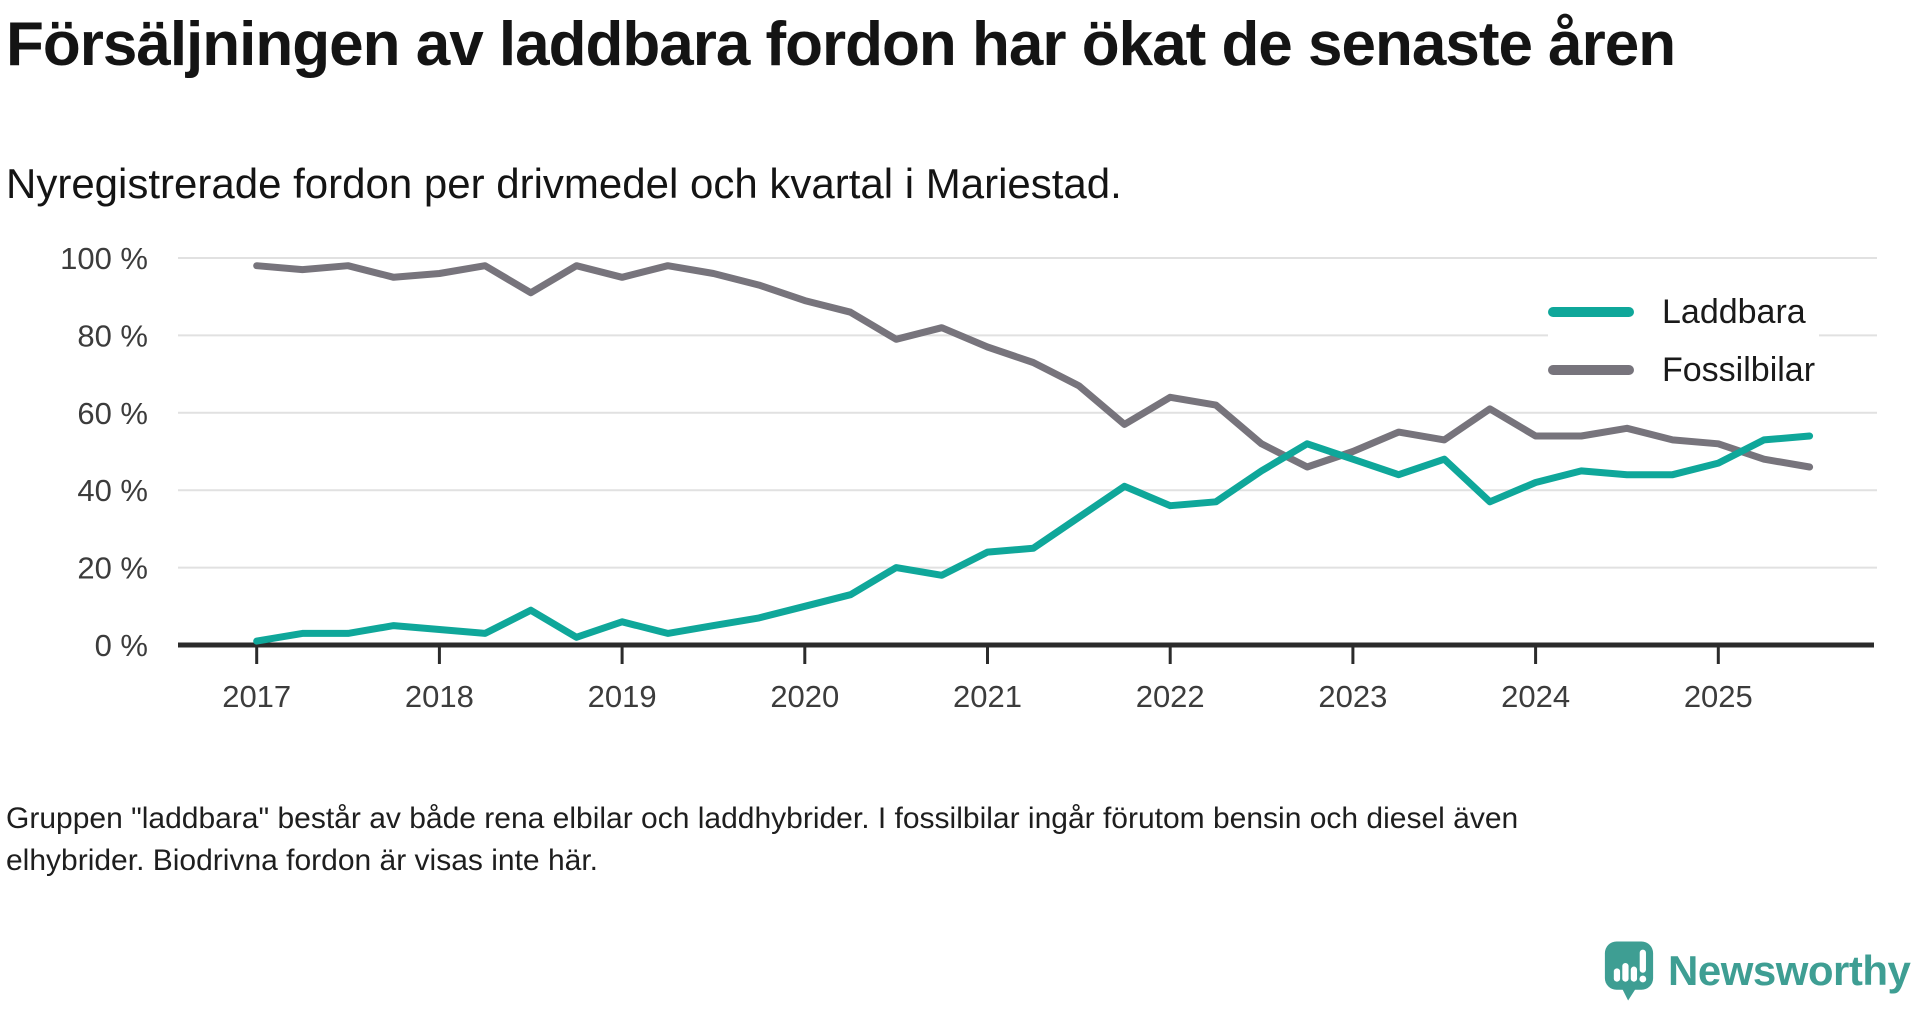 Image resolution: width=1920 pixels, height=1010 pixels. Describe the element at coordinates (1352, 696) in the screenshot. I see `svg-text: 2023` at that location.